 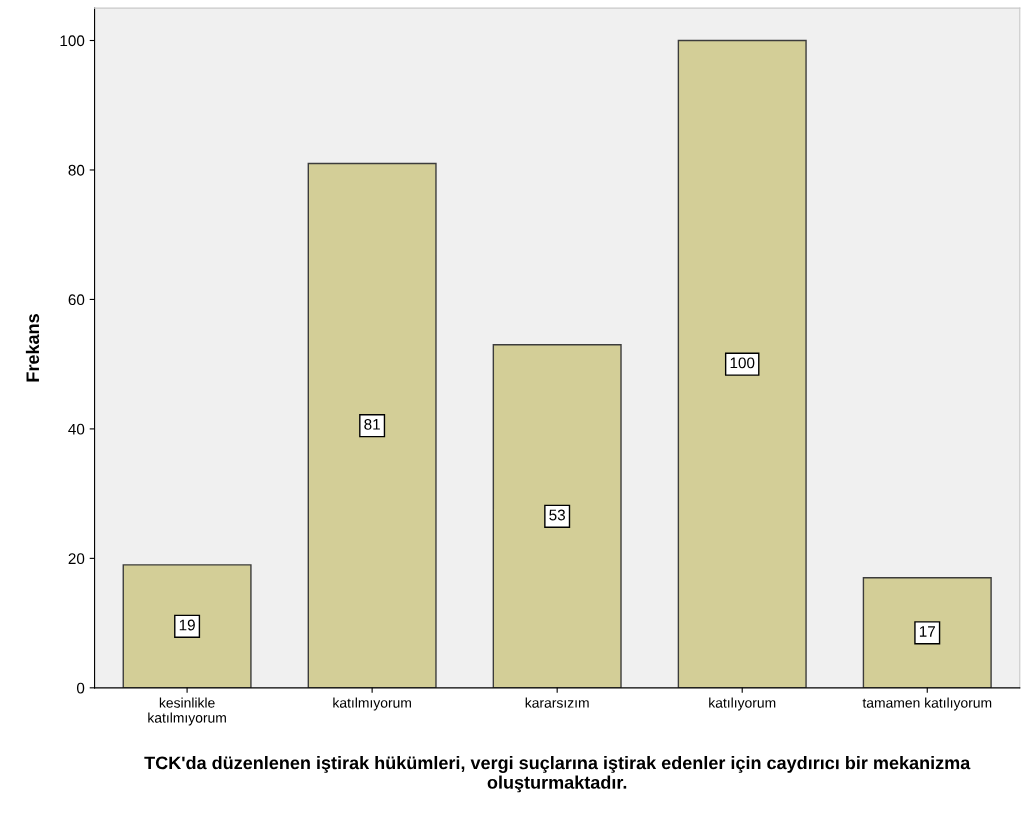 What do you see at coordinates (187, 711) in the screenshot?
I see `x-tick-label: kesinlikle katılmıyorum` at bounding box center [187, 711].